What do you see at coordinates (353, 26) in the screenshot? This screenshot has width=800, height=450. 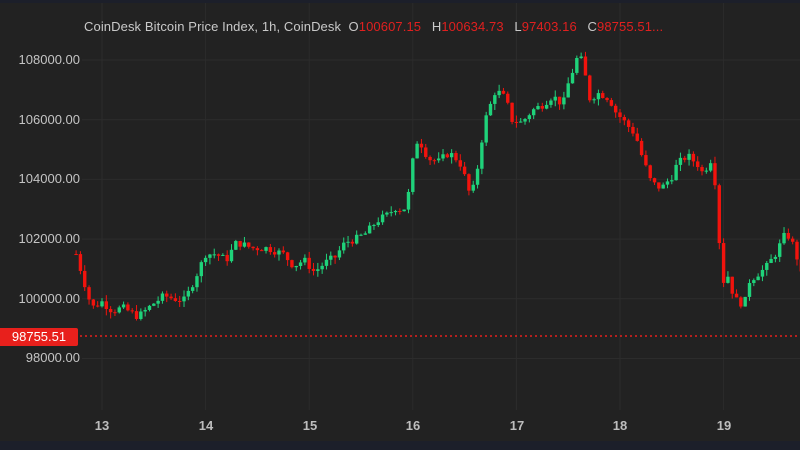 I see `open-label: O` at bounding box center [353, 26].